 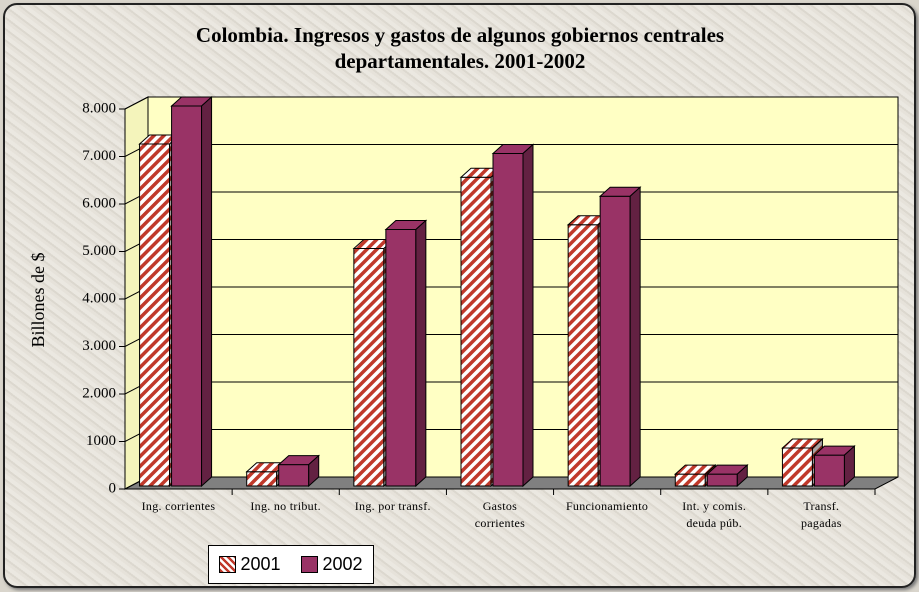 I want to click on x-tick-label: Funcionamiento, so click(x=607, y=506).